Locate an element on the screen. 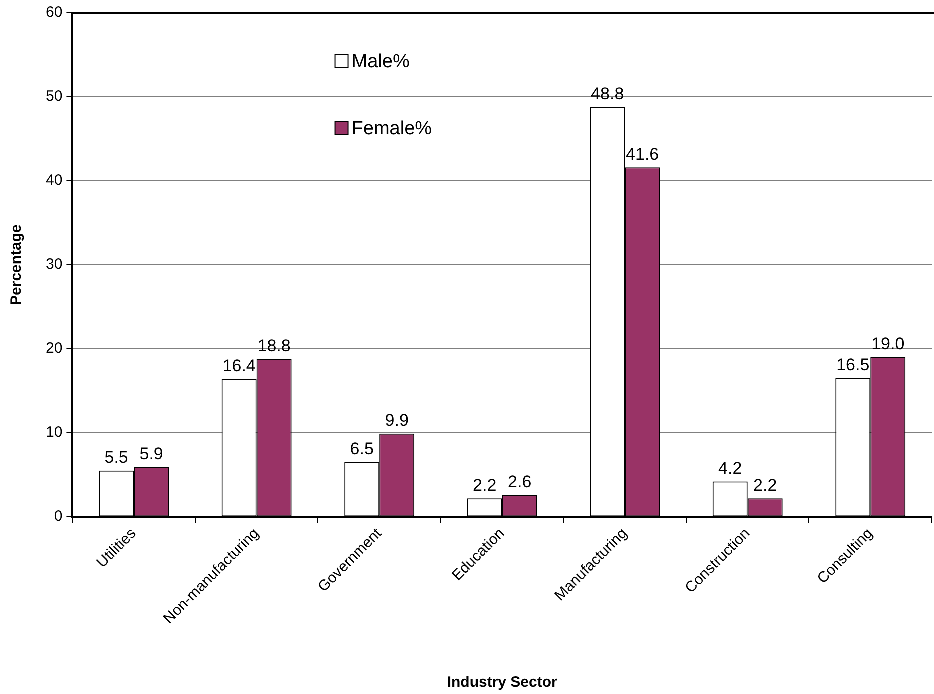 The width and height of the screenshot is (934, 694). y-tick-label: 40 is located at coordinates (54, 181).